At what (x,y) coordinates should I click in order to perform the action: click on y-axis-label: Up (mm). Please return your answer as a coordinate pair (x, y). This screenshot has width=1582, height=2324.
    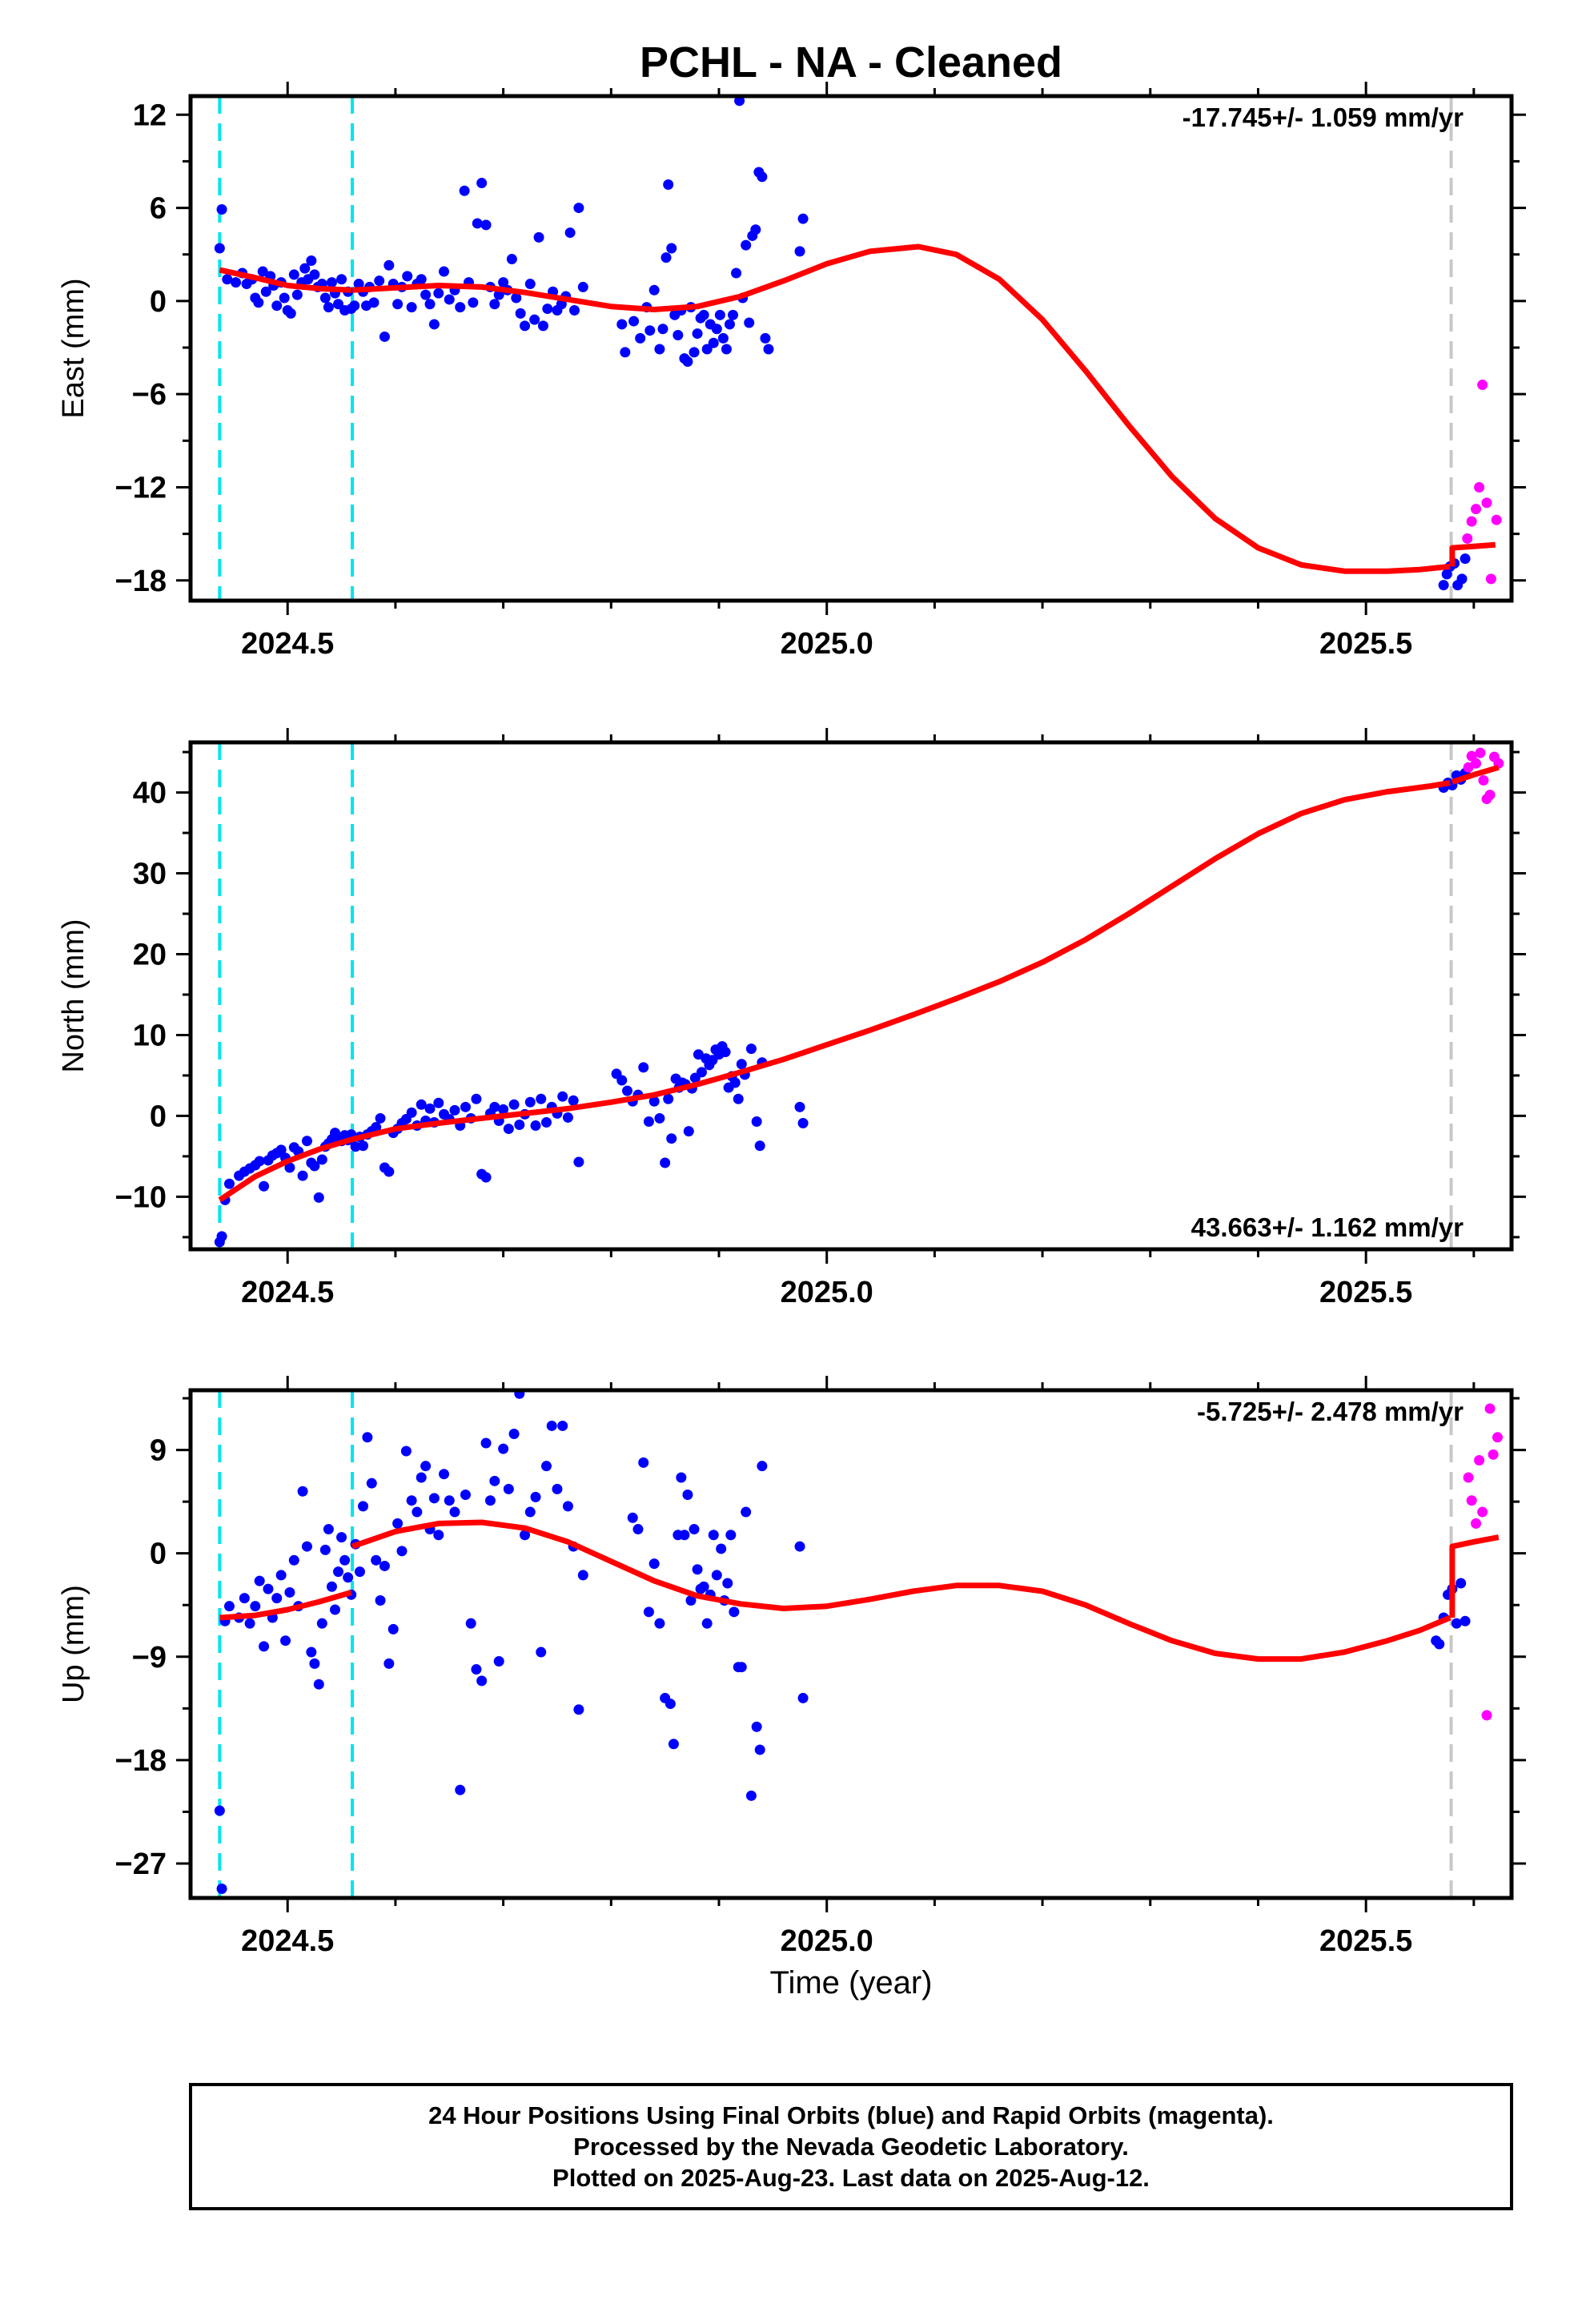
    Looking at the image, I should click on (74, 1644).